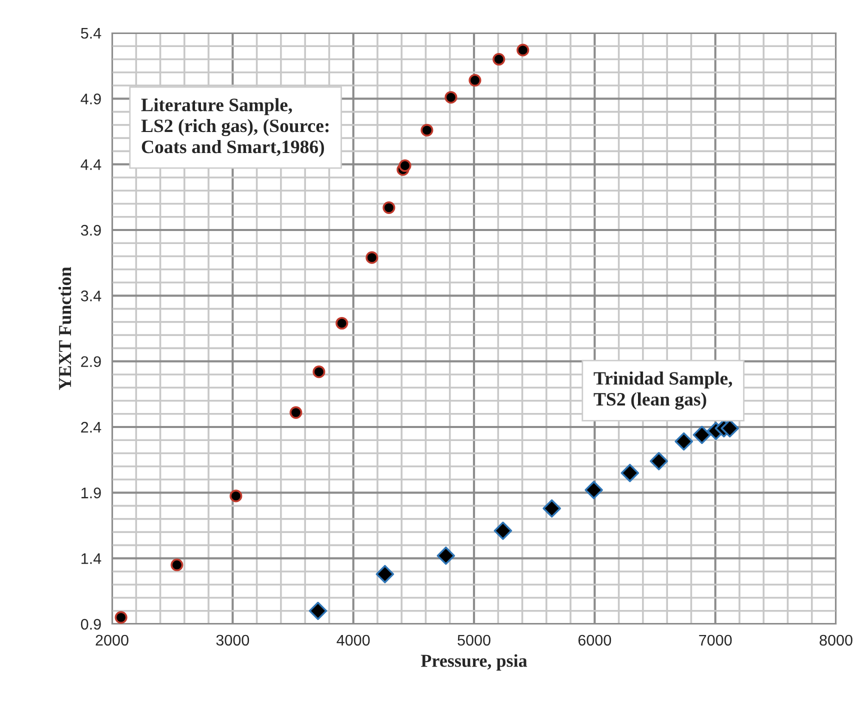 This screenshot has width=864, height=711. I want to click on y-tick-label: 5.4, so click(91, 33).